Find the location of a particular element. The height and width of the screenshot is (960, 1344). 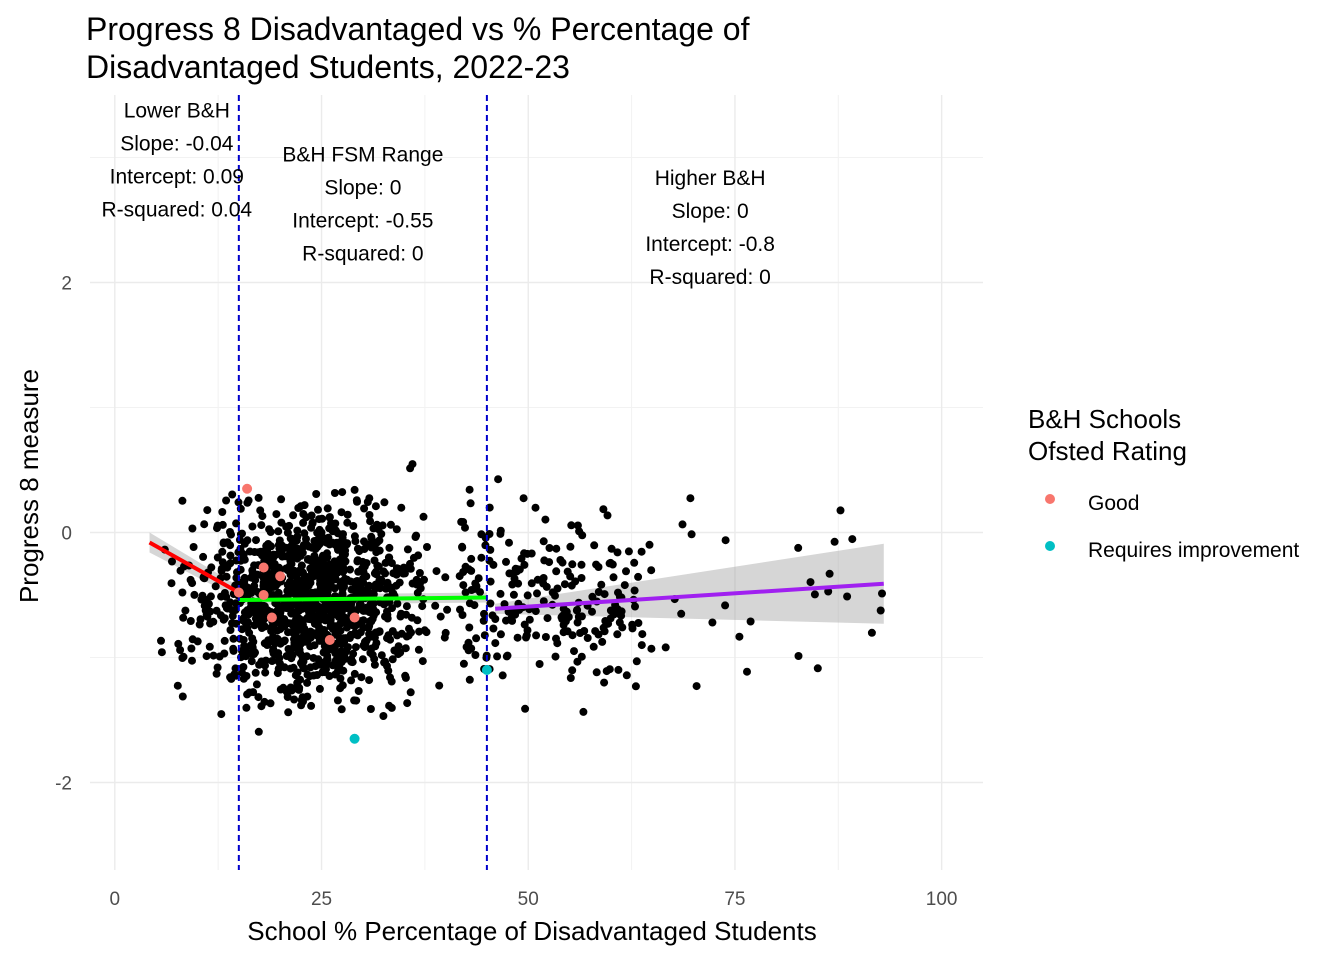

annotation-text: Slope: -0.04 is located at coordinates (177, 144).